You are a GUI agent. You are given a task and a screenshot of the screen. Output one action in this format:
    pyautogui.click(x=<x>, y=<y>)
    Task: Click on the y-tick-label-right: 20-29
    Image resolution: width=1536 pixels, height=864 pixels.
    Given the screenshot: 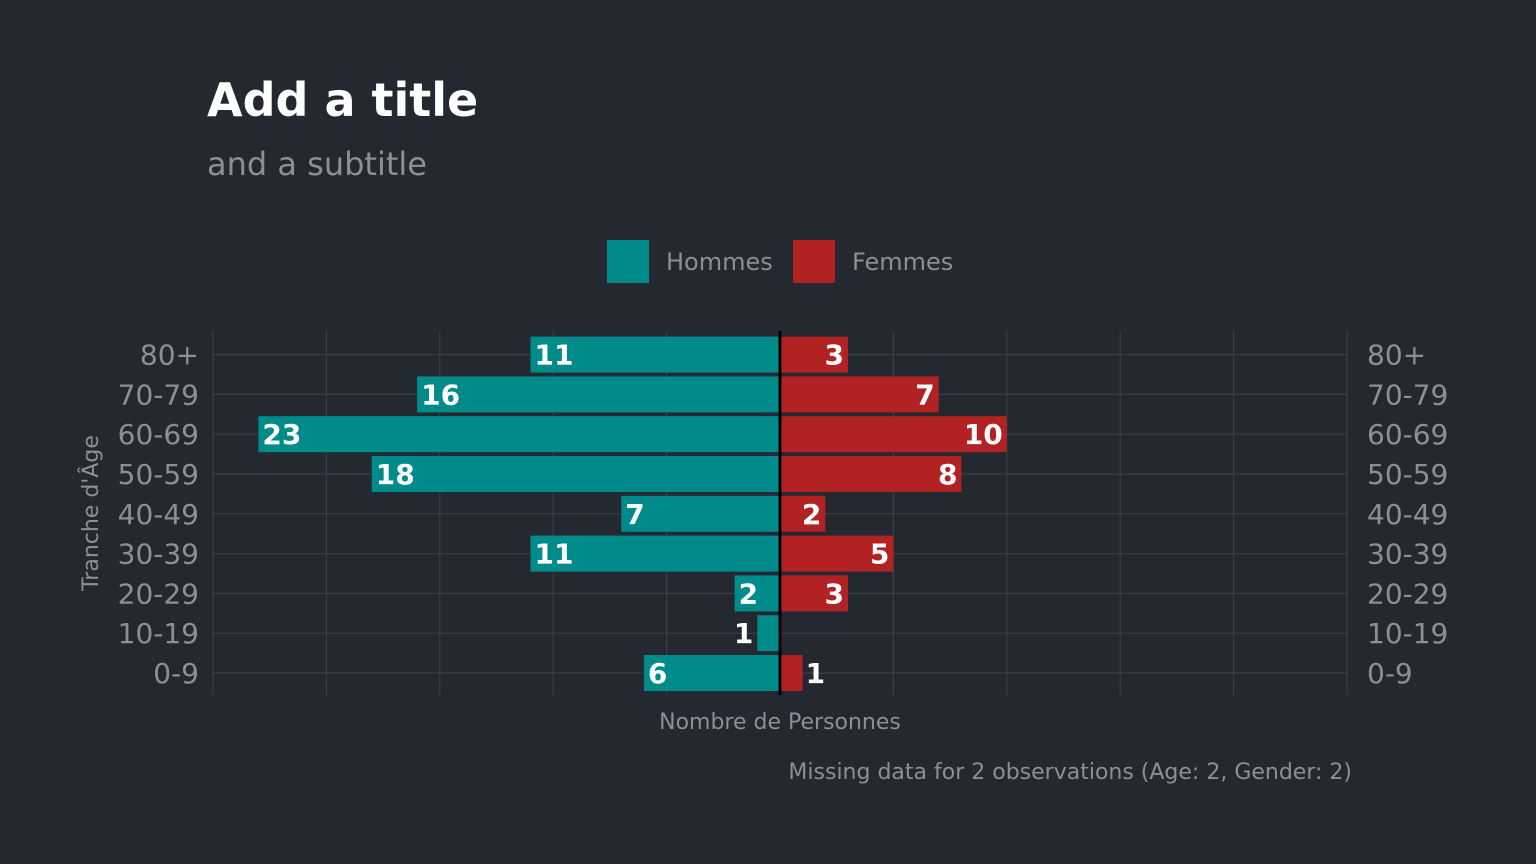 What is the action you would take?
    pyautogui.click(x=1407, y=593)
    